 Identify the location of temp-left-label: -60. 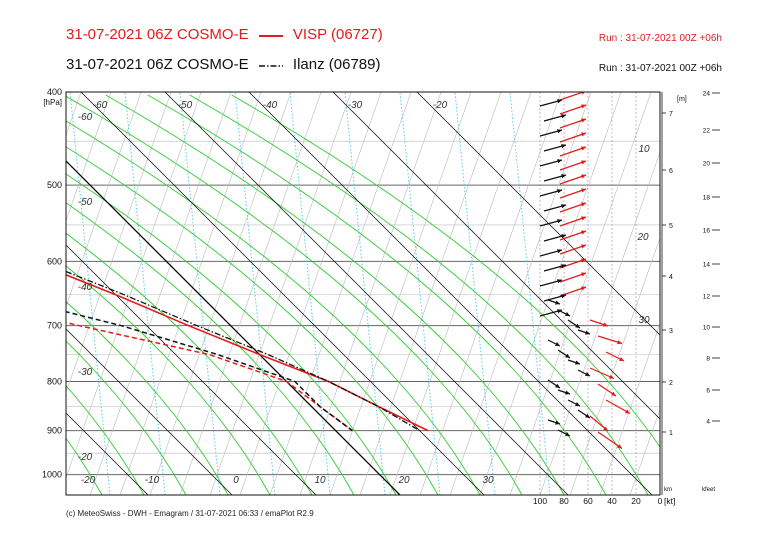
(85, 117).